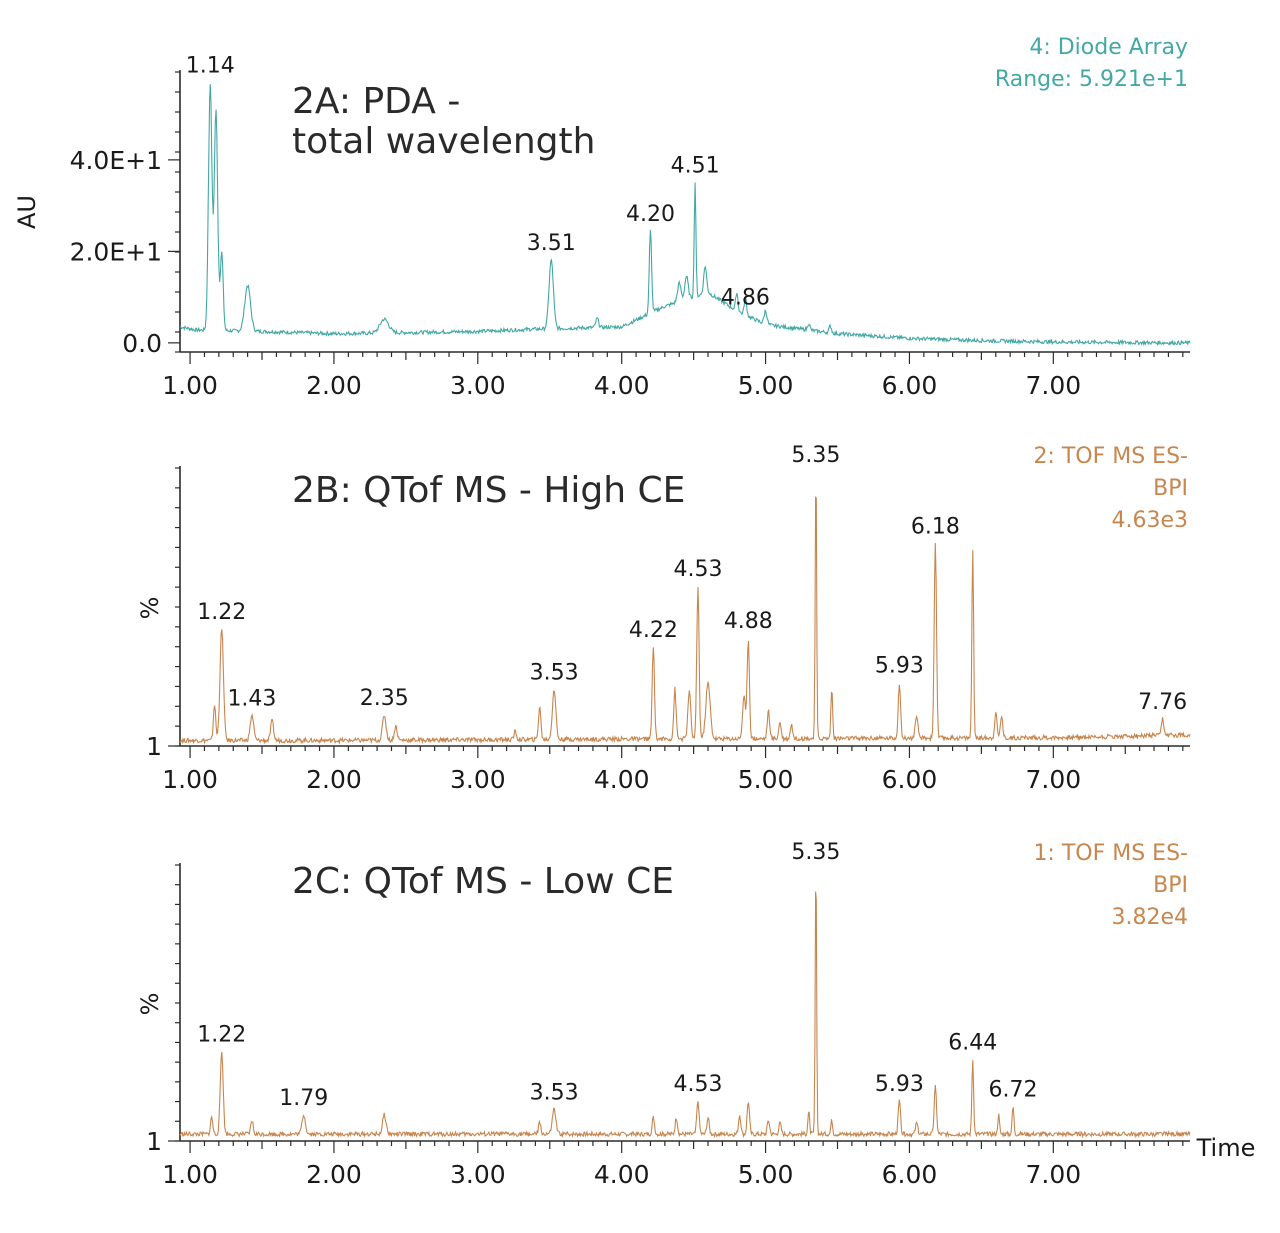 This screenshot has height=1233, width=1280. I want to click on peak-label: 1.79, so click(303, 1098).